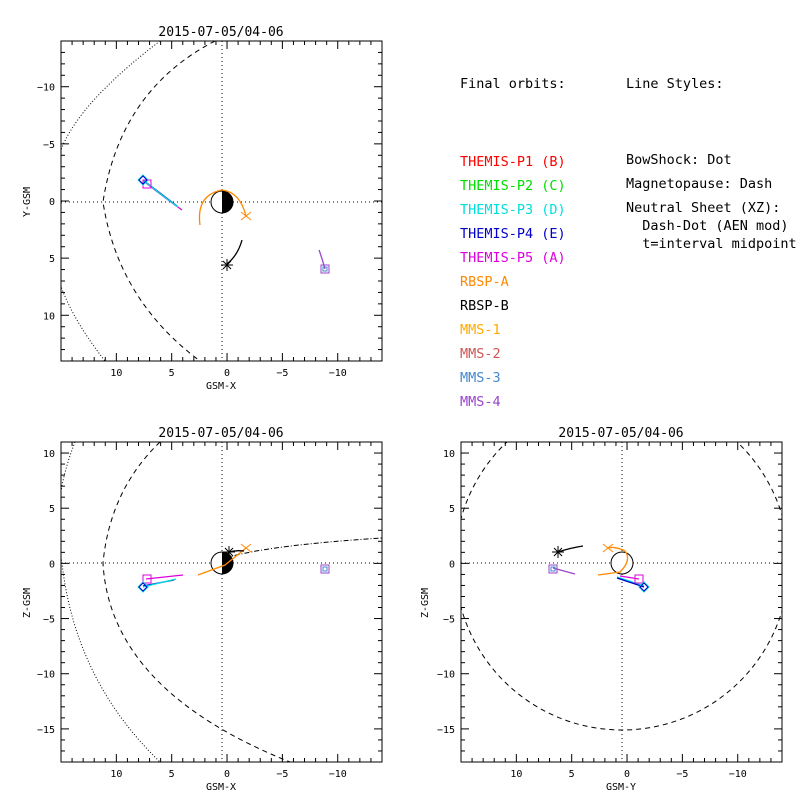 The image size is (800, 800). What do you see at coordinates (621, 787) in the screenshot?
I see `x-axis-label: GSM-Y` at bounding box center [621, 787].